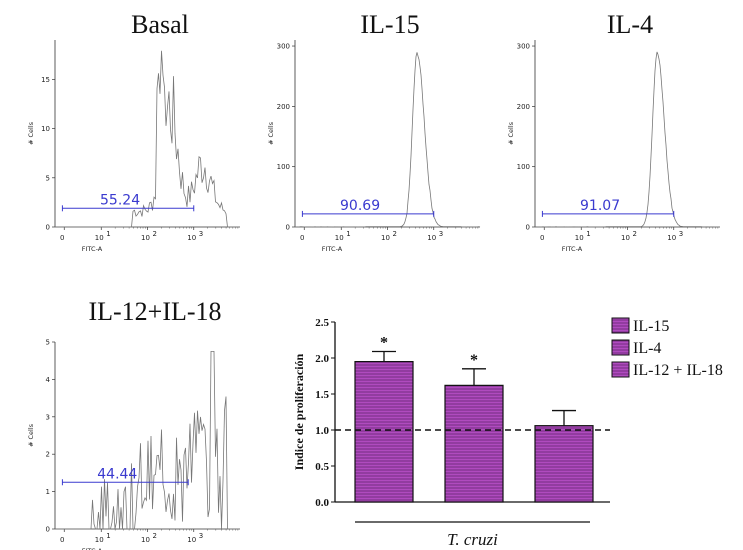  What do you see at coordinates (45, 80) in the screenshot?
I see `histogram-y-tick-label: 15` at bounding box center [45, 80].